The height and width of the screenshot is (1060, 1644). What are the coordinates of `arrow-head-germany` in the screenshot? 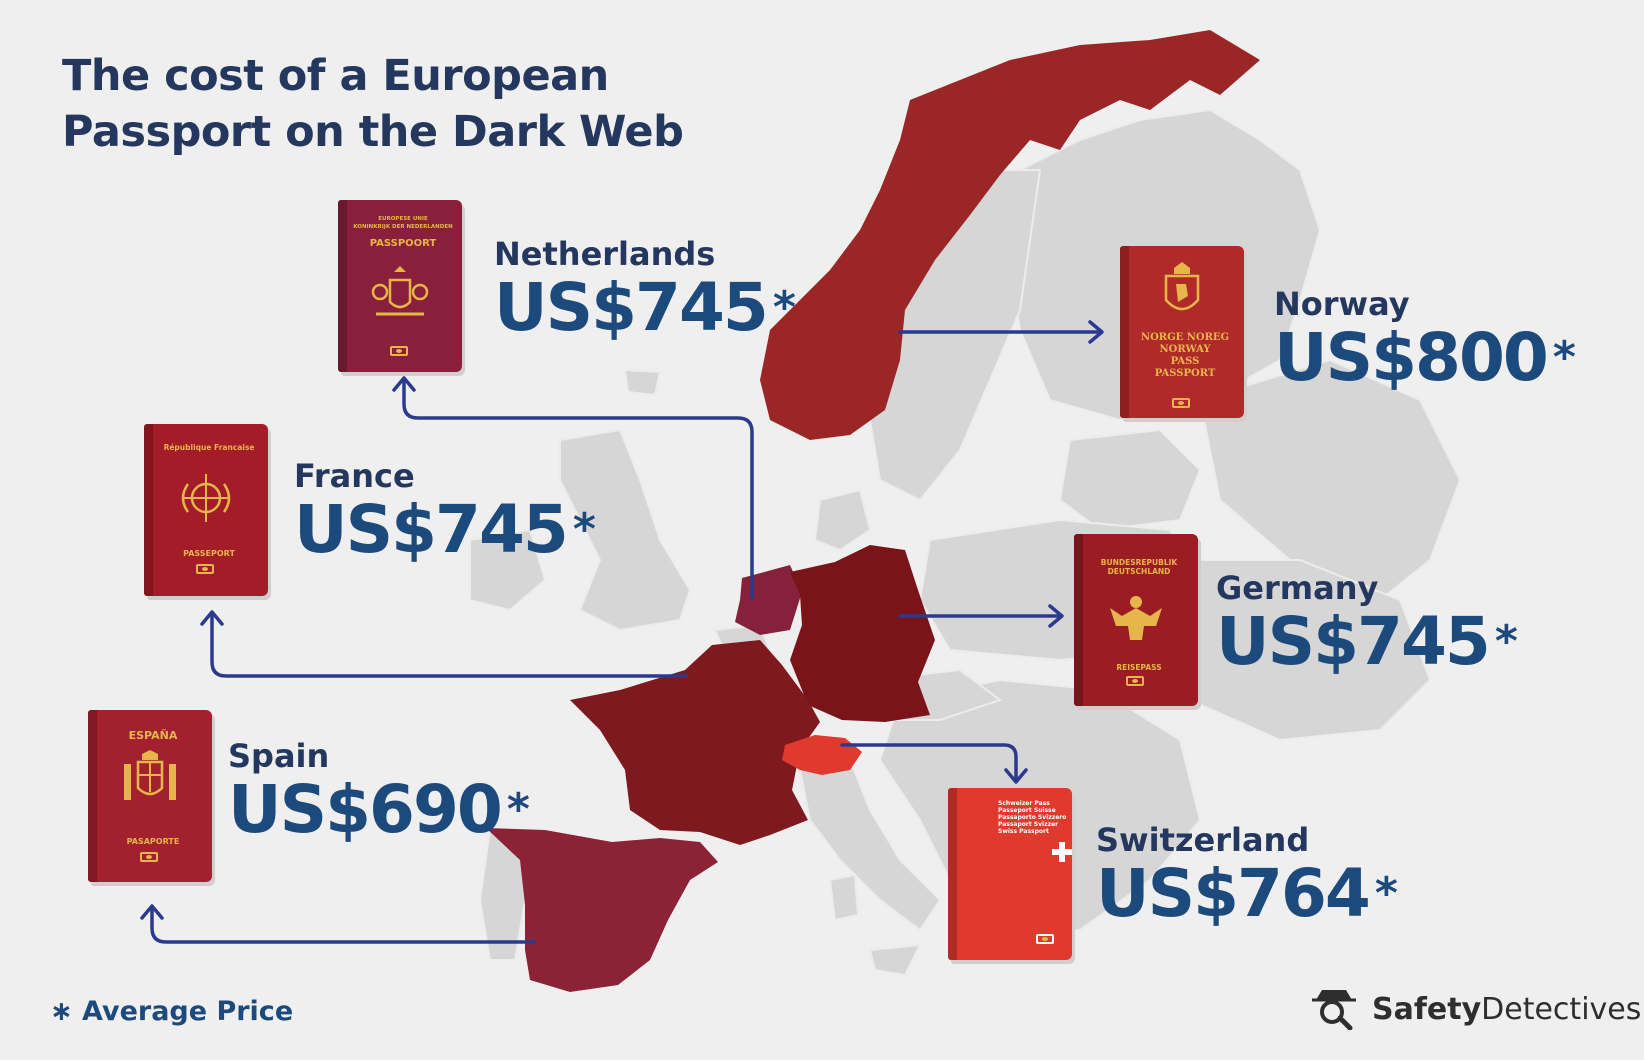 It's located at (1056, 616).